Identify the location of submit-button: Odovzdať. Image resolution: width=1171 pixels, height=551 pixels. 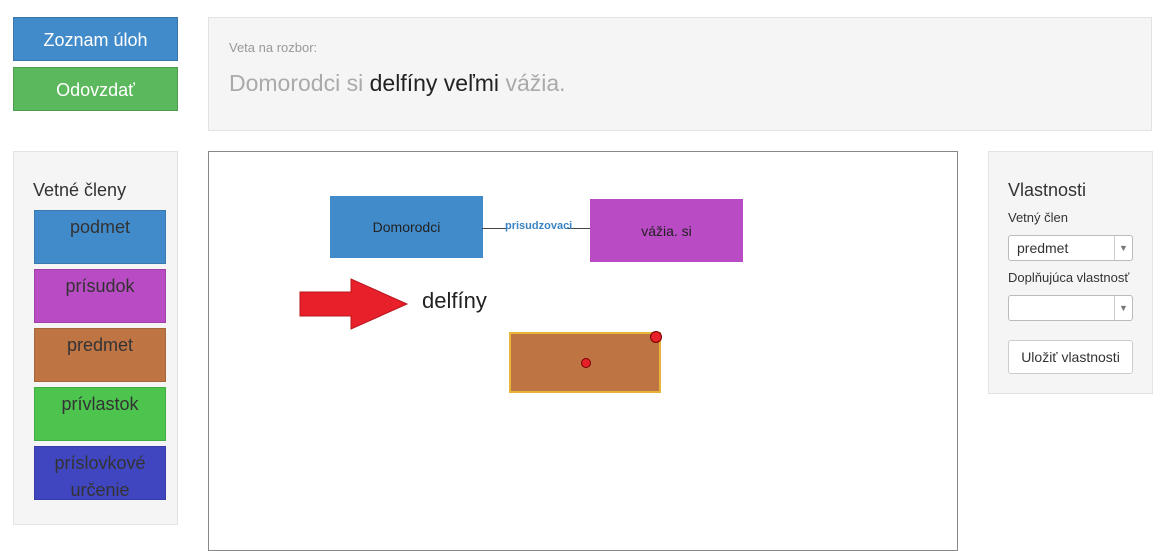
(95, 89).